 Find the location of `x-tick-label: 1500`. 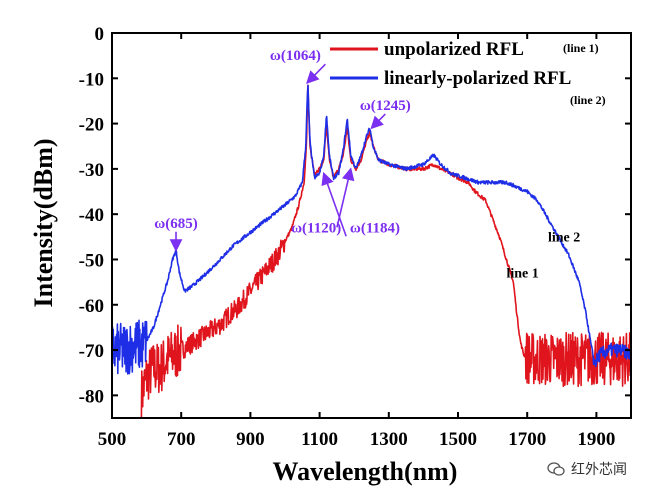

x-tick-label: 1500 is located at coordinates (458, 439).